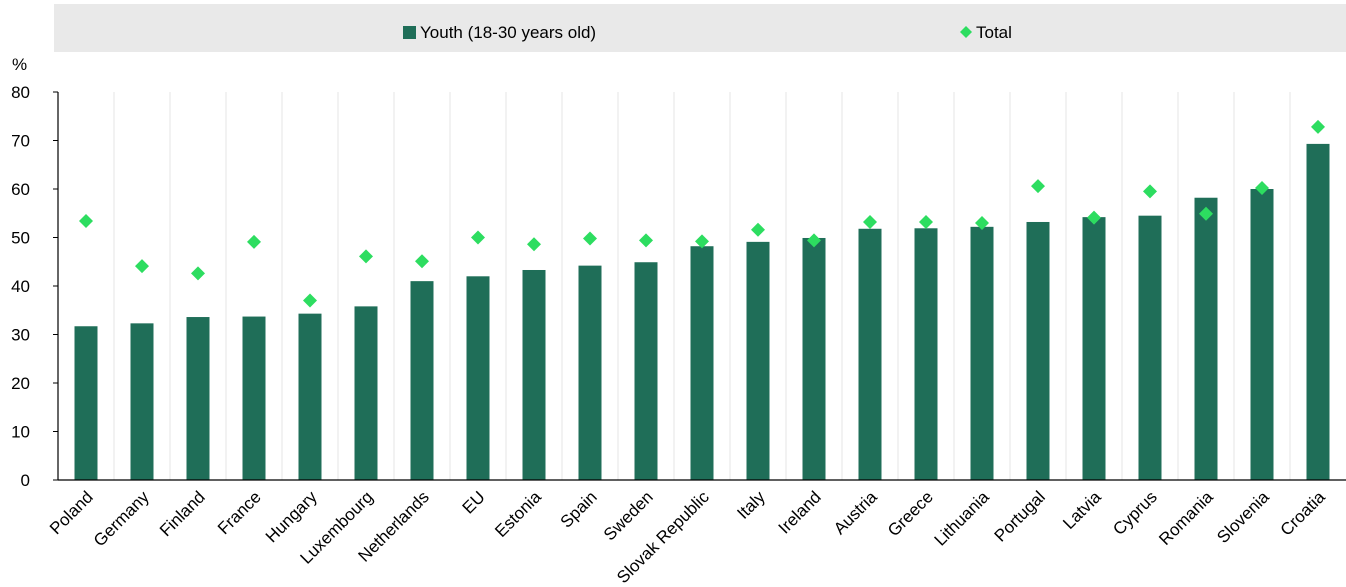  I want to click on y-tick-label: 80, so click(20, 92).